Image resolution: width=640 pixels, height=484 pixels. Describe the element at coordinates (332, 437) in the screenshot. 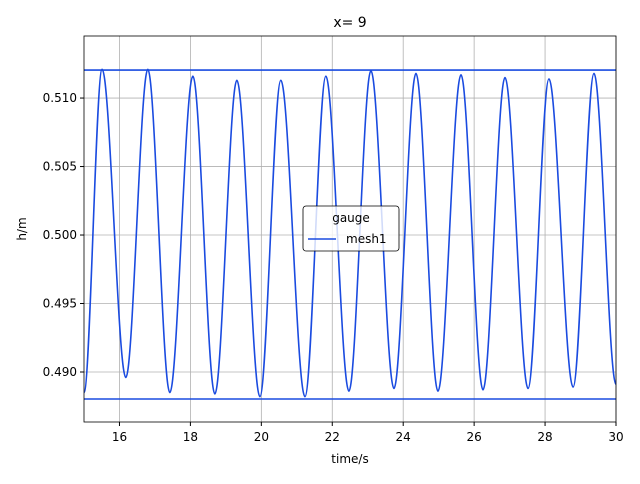

I see `x-tick-label: 22` at that location.